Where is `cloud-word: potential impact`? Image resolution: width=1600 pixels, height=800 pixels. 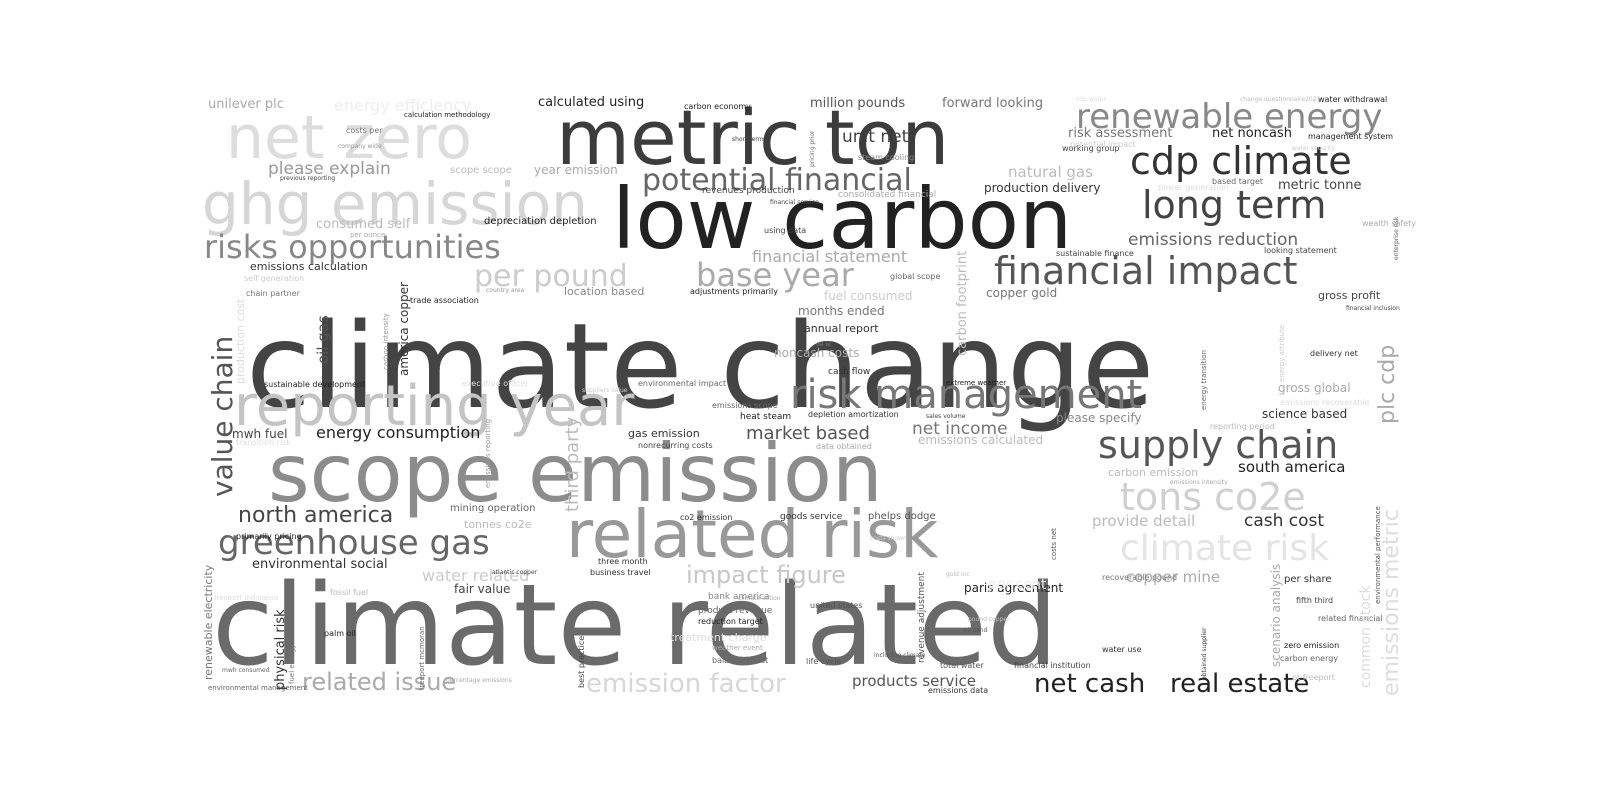 cloud-word: potential impact is located at coordinates (1103, 144).